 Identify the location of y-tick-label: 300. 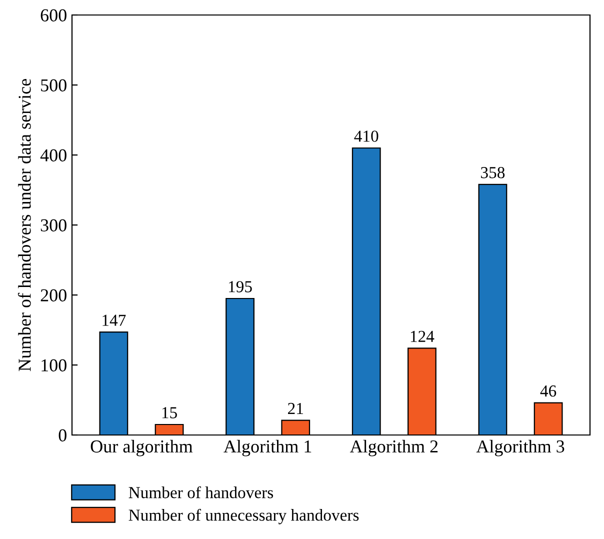
(53, 225).